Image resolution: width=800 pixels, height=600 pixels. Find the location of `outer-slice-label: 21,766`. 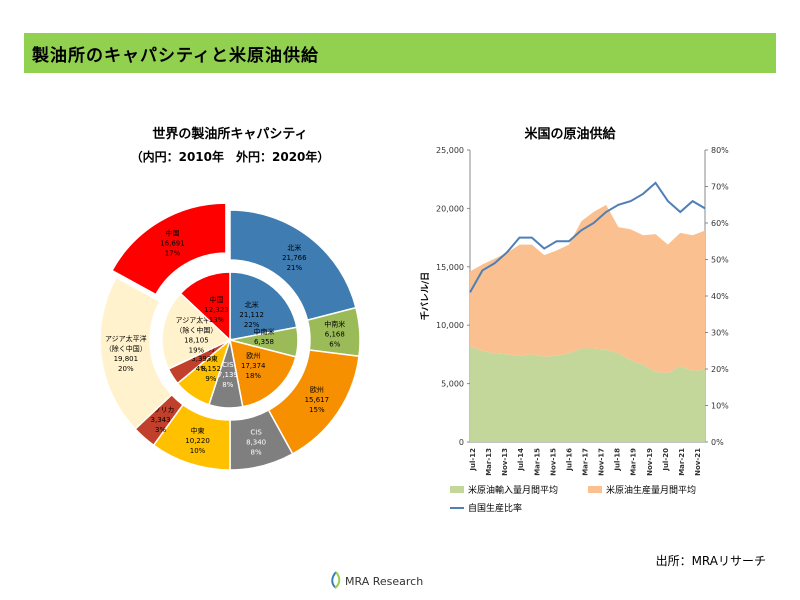

outer-slice-label: 21,766 is located at coordinates (294, 258).